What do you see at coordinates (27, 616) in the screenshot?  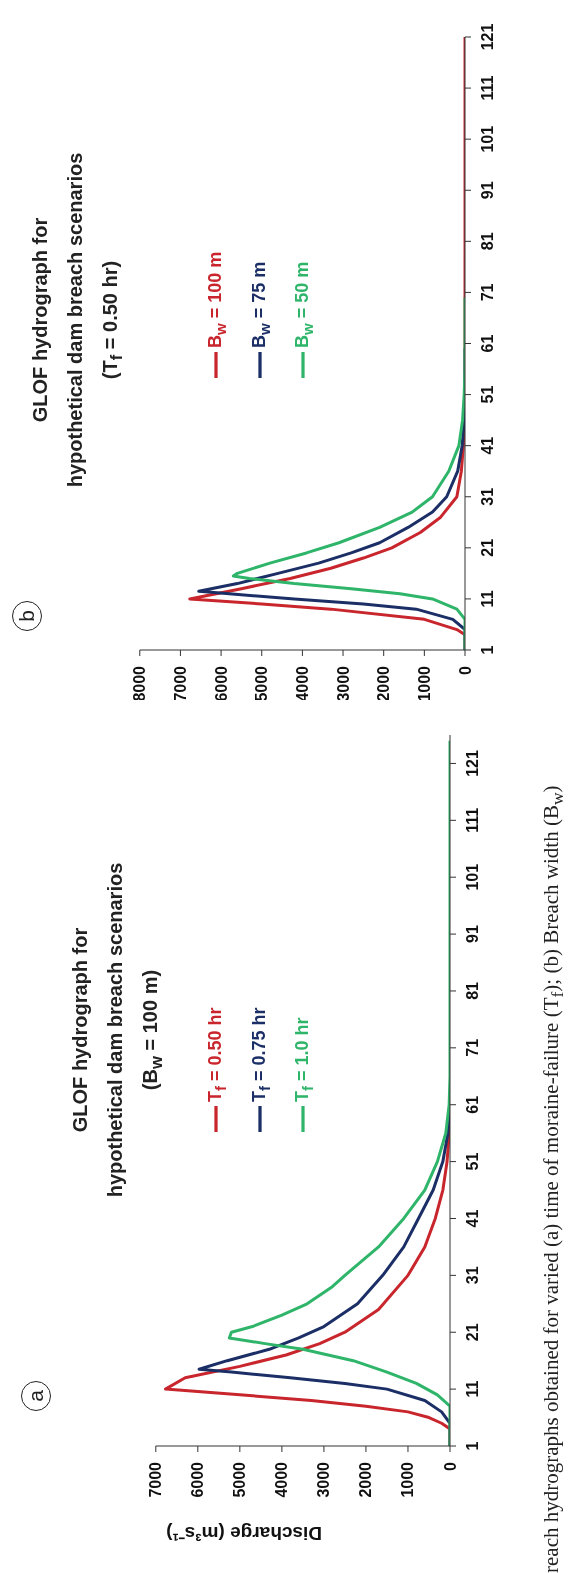 I see `text: b` at bounding box center [27, 616].